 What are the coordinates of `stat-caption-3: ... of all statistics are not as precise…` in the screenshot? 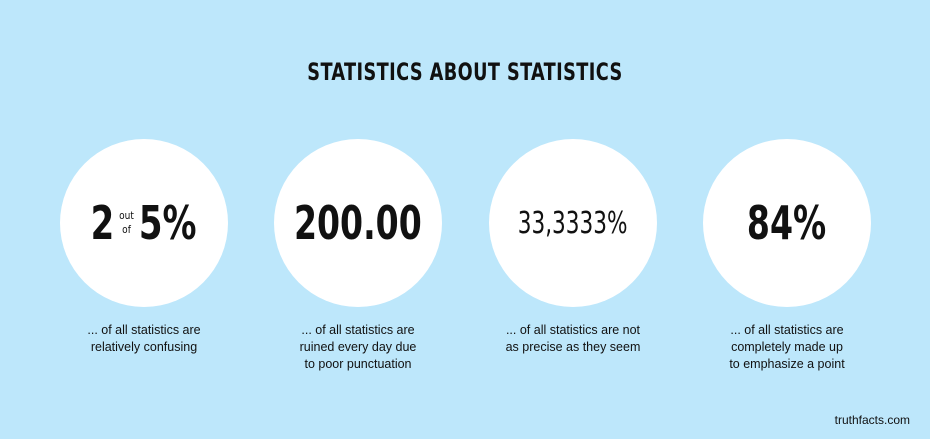 It's located at (573, 339).